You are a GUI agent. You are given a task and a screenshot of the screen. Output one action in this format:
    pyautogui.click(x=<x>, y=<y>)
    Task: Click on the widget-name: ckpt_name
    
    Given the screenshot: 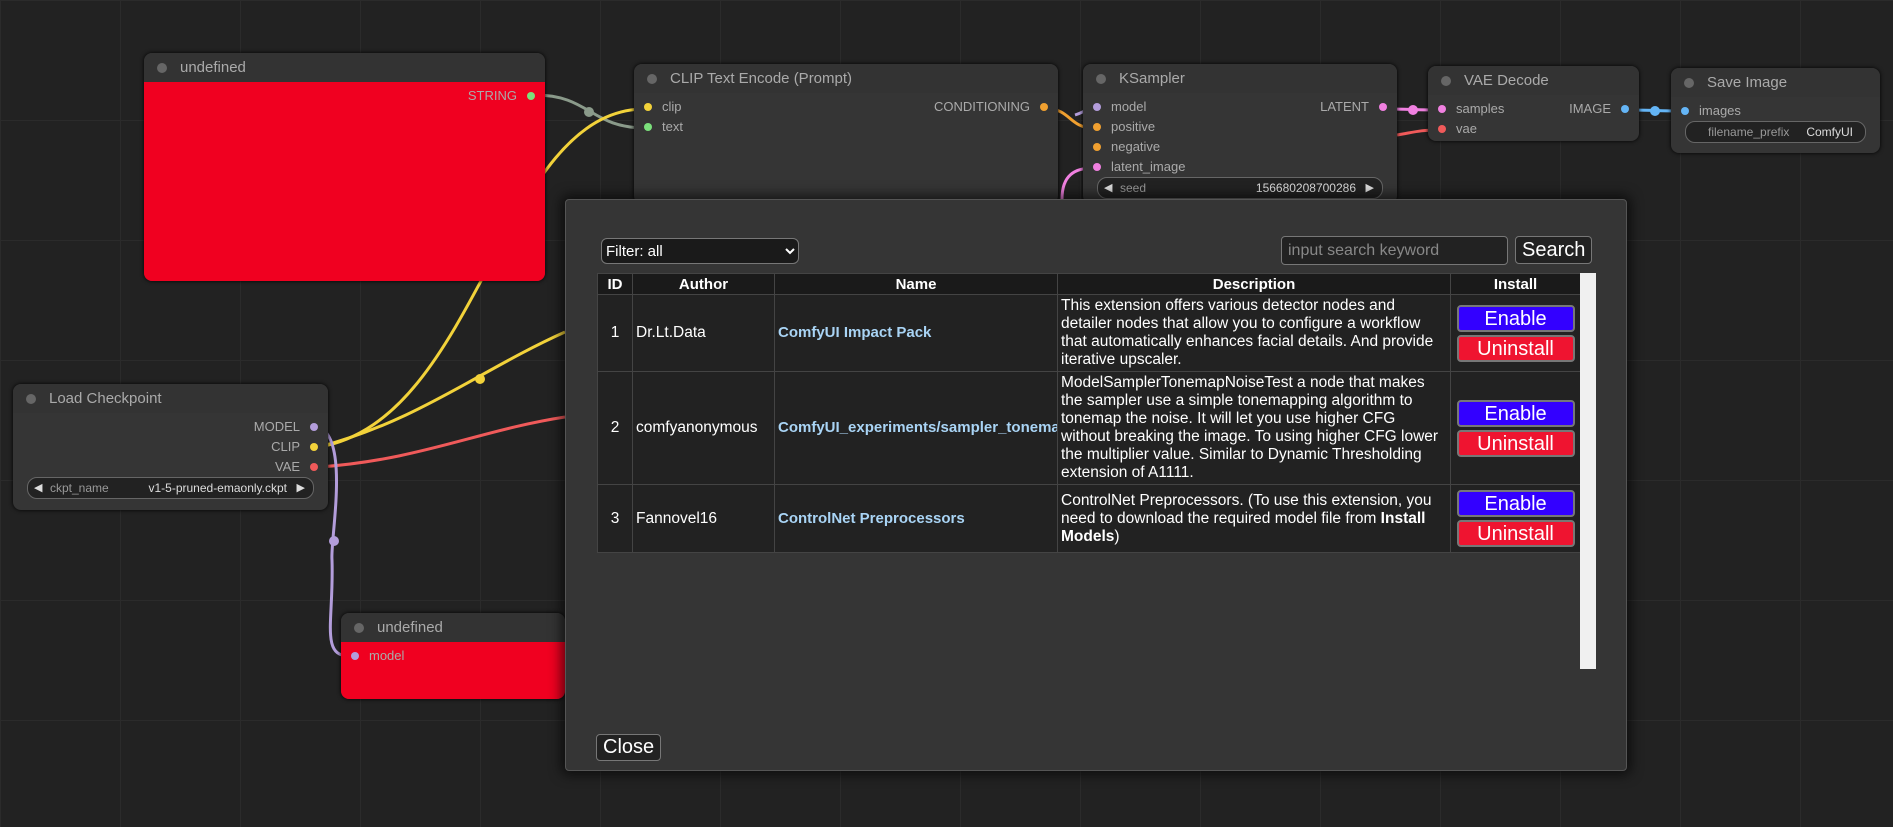 What is the action you would take?
    pyautogui.click(x=79, y=488)
    